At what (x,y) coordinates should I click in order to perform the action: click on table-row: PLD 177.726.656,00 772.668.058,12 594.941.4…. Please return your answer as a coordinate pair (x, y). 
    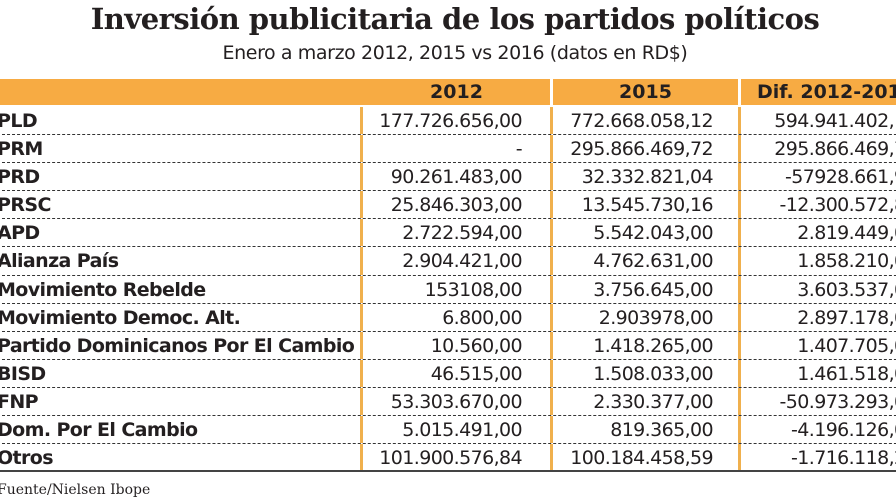
    Looking at the image, I should click on (448, 121).